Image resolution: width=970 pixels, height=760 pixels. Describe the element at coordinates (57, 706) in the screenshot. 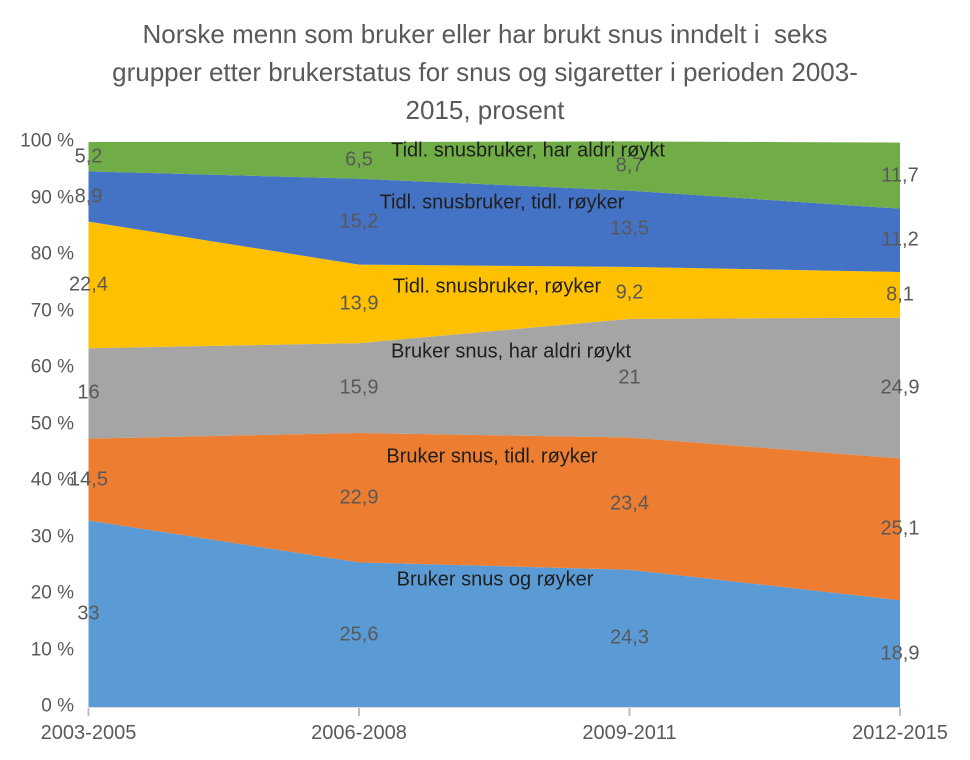

I see `y-axis-tick-label: 0 %` at that location.